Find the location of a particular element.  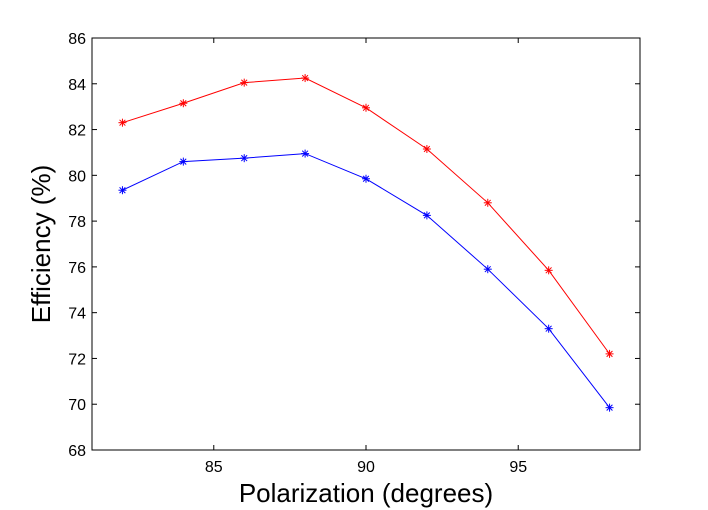

x-axis-label: Polarization (degrees) is located at coordinates (366, 493).